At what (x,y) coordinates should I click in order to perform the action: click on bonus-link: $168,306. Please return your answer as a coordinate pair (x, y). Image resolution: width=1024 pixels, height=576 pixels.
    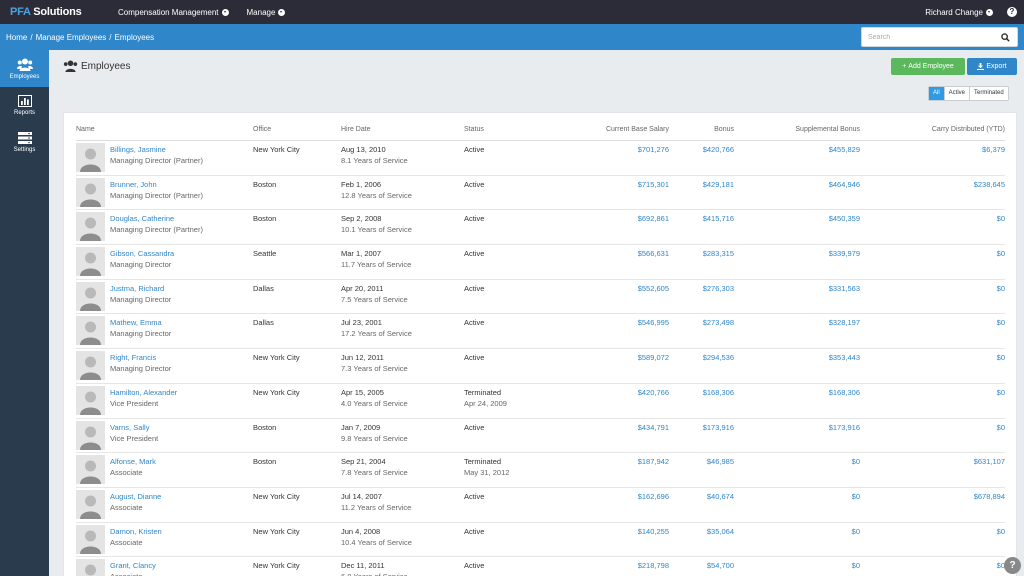
    Looking at the image, I should click on (718, 392).